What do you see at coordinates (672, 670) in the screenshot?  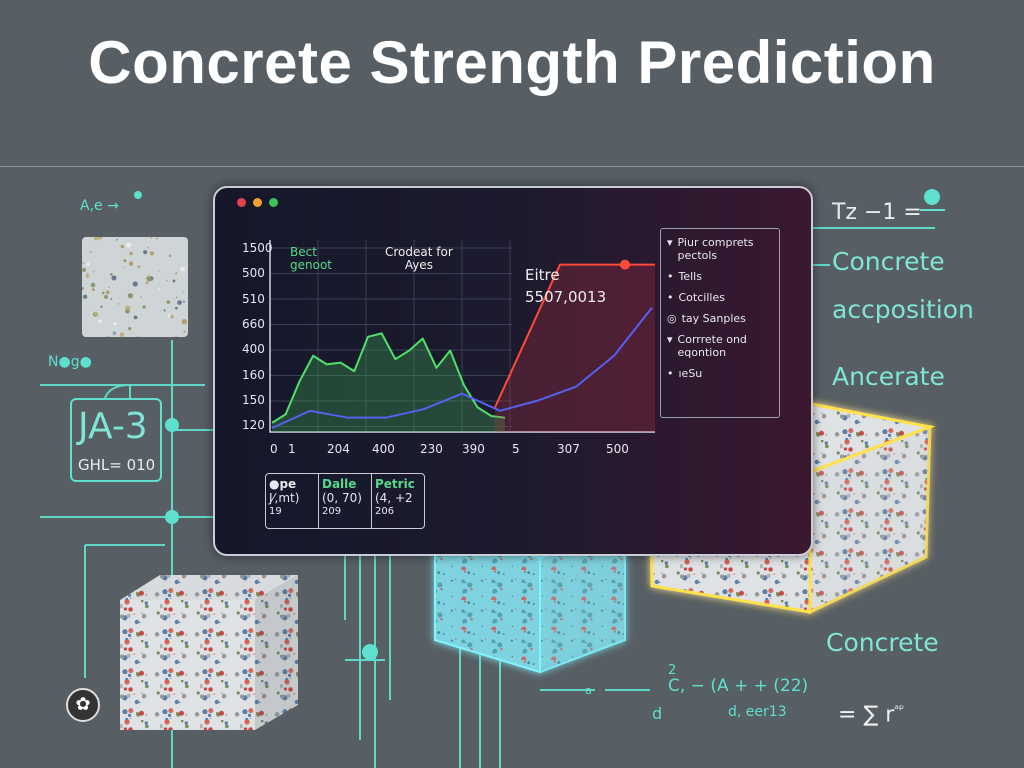 I see `formula-sup: 2` at bounding box center [672, 670].